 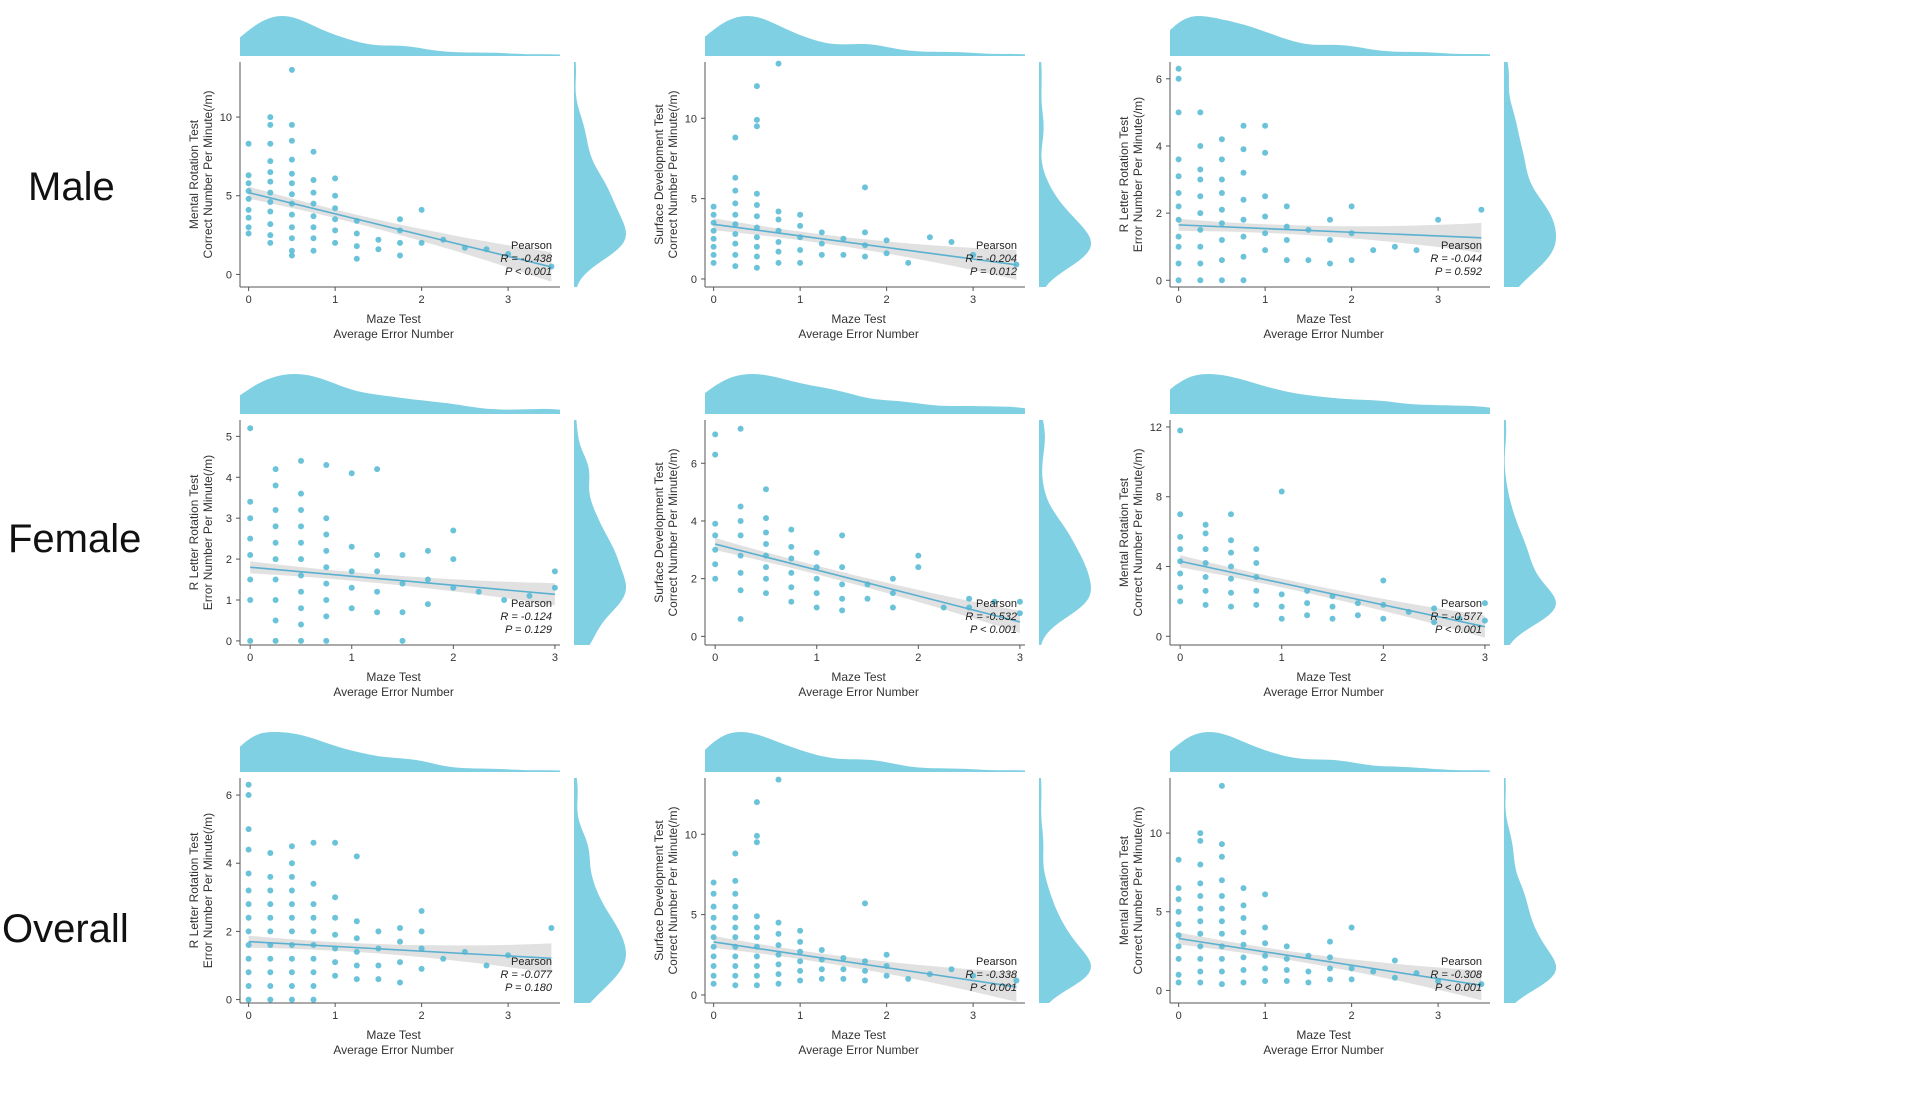 What do you see at coordinates (249, 300) in the screenshot?
I see `x-tick-label: 0` at bounding box center [249, 300].